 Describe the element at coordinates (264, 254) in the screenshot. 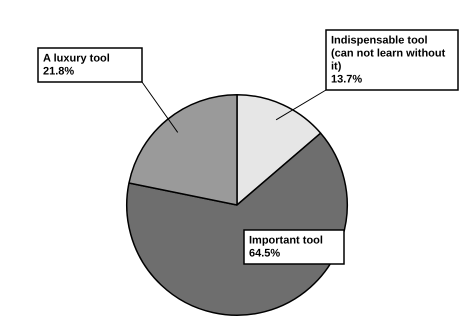

I see `data-label: 64.5%` at that location.